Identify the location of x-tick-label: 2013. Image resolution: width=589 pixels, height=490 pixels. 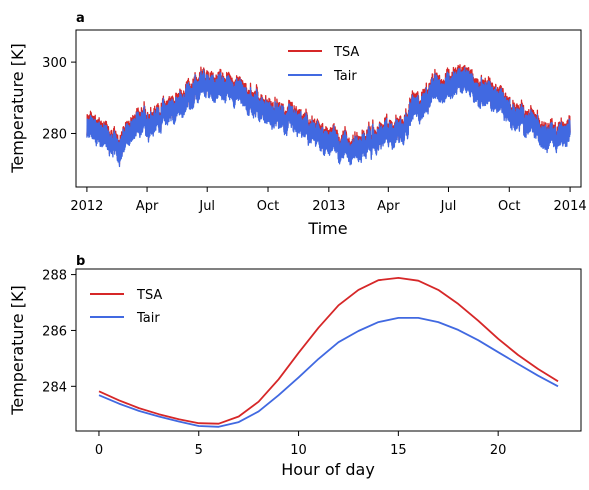
(328, 206).